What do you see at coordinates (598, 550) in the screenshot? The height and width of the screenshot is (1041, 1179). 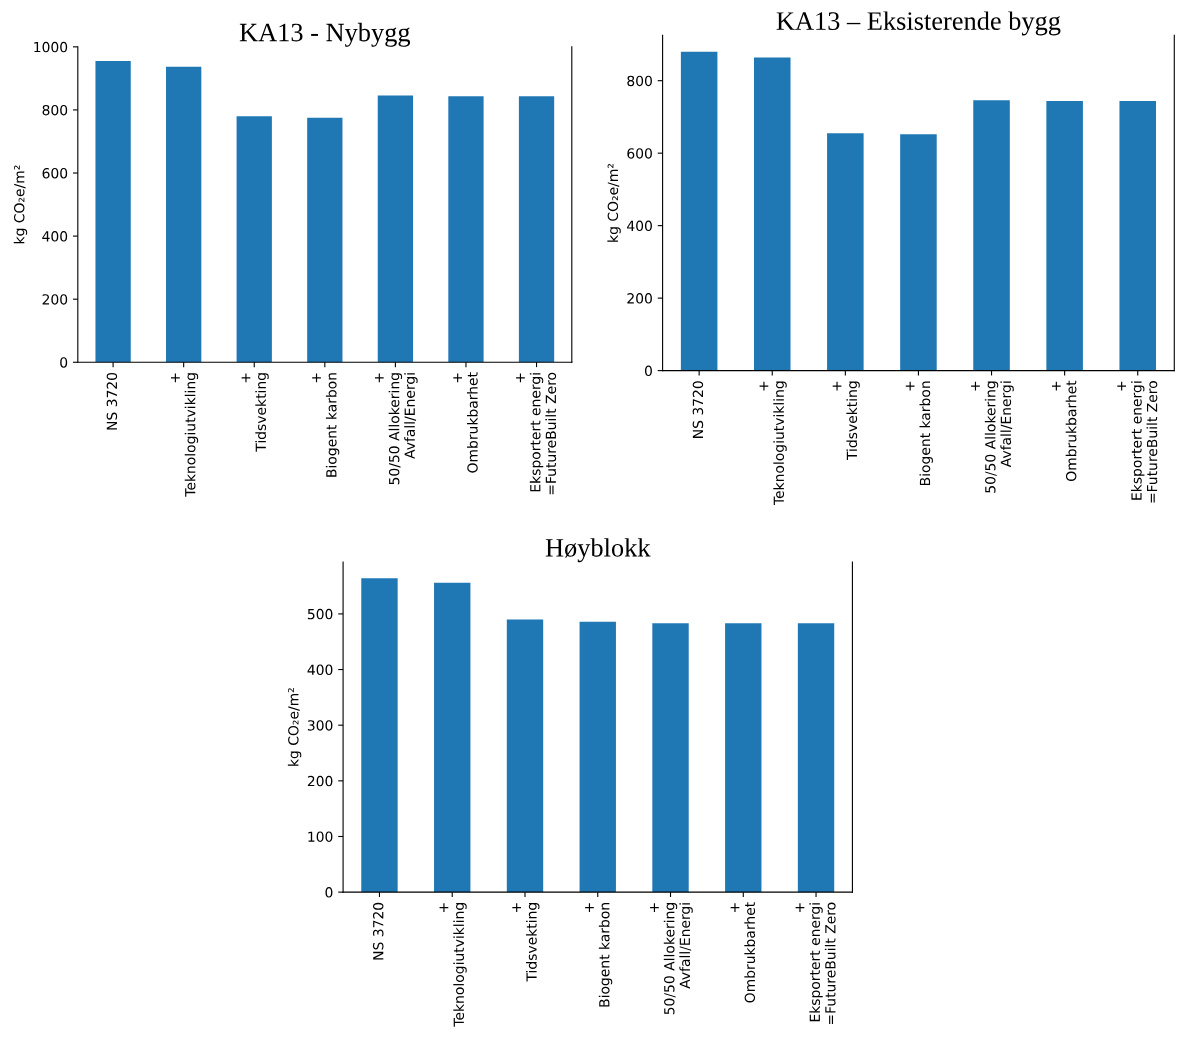 I see `chart-title: Høyblokk` at bounding box center [598, 550].